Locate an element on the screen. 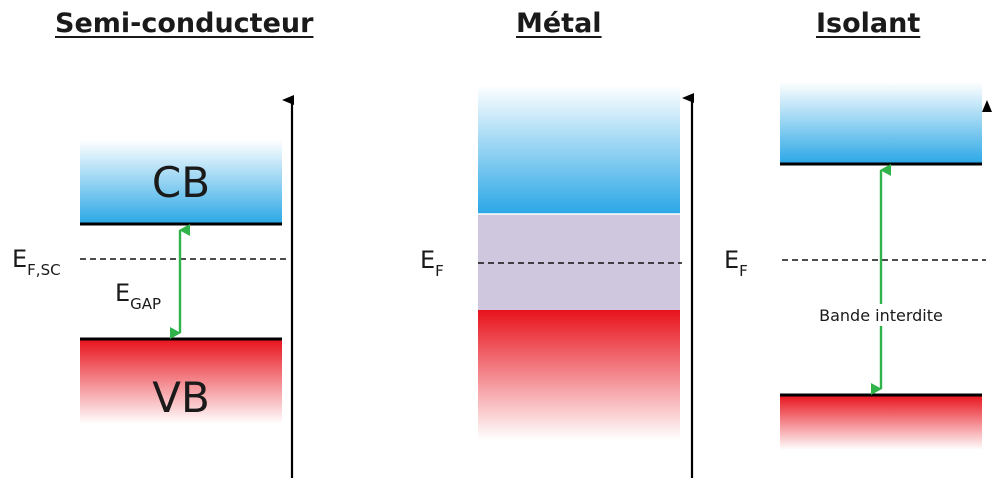  gap-text: Bande interdite is located at coordinates (881, 315).